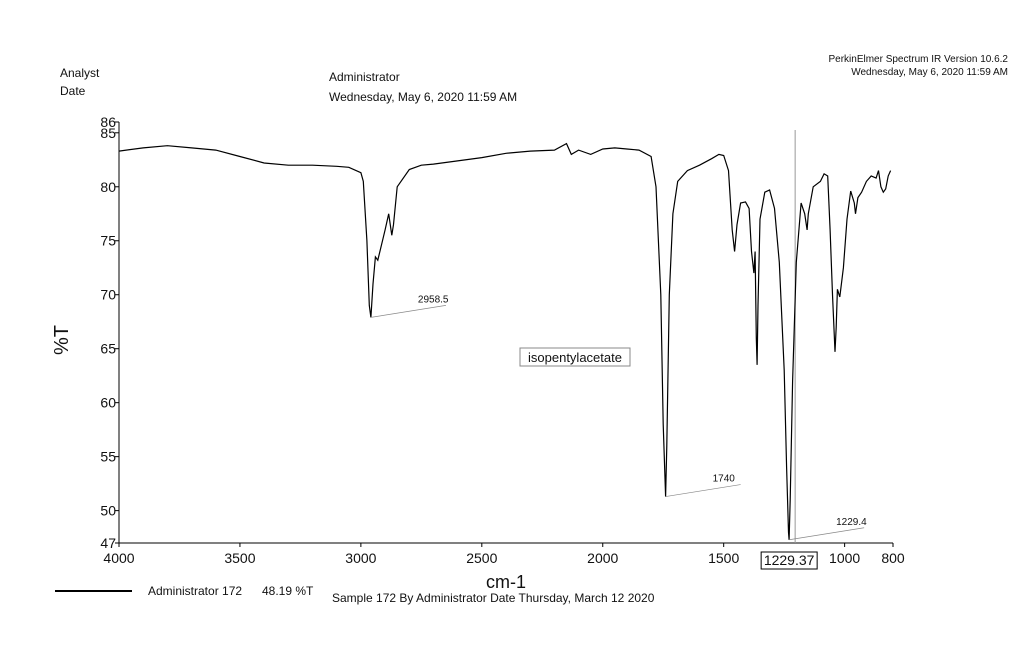  Describe the element at coordinates (195, 591) in the screenshot. I see `legend-label: Administrator 172` at that location.